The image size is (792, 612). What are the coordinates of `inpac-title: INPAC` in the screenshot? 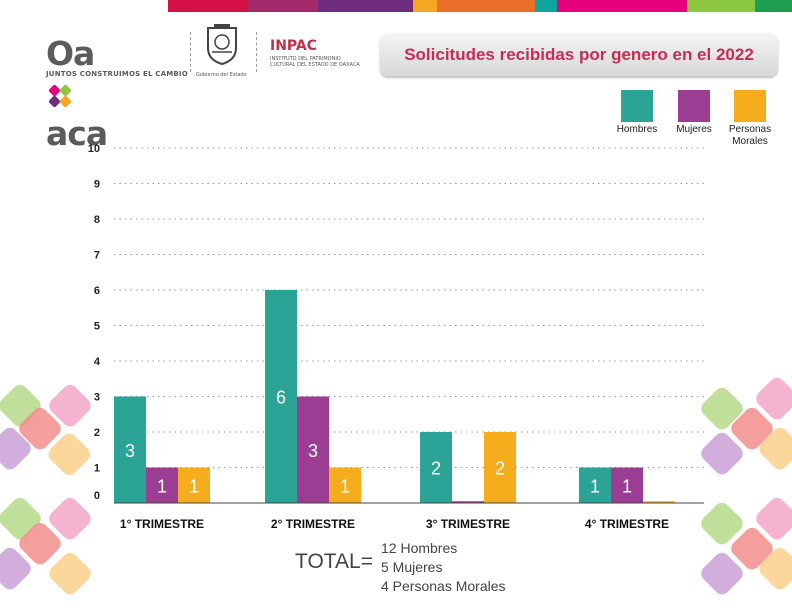 It's located at (294, 46).